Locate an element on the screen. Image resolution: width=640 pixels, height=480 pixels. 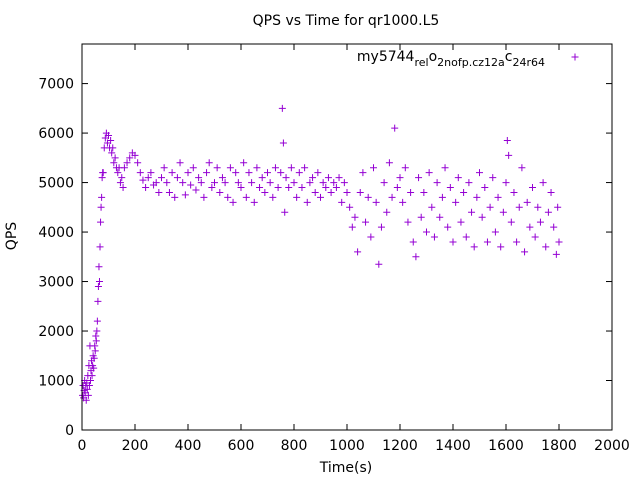
y-tick-labels: 0 1000 2000 3000 4000 5000 6000 7000 is located at coordinates (56, 258).